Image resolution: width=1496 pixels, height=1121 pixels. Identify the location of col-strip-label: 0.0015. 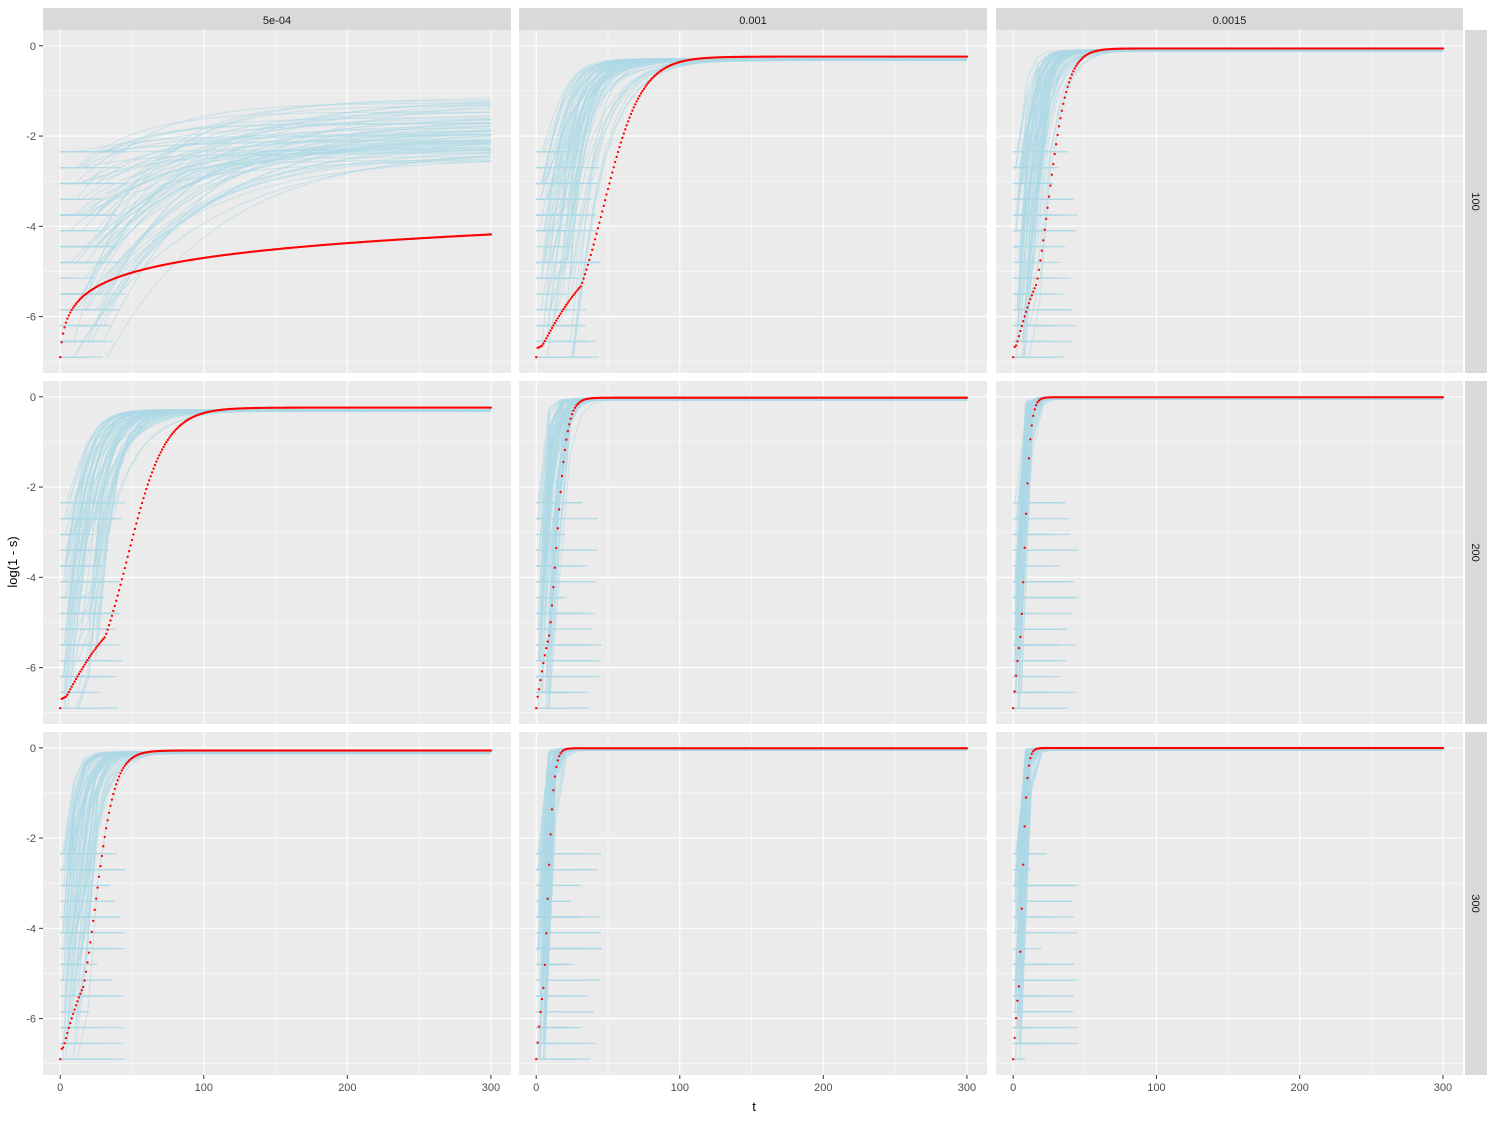
(1230, 21).